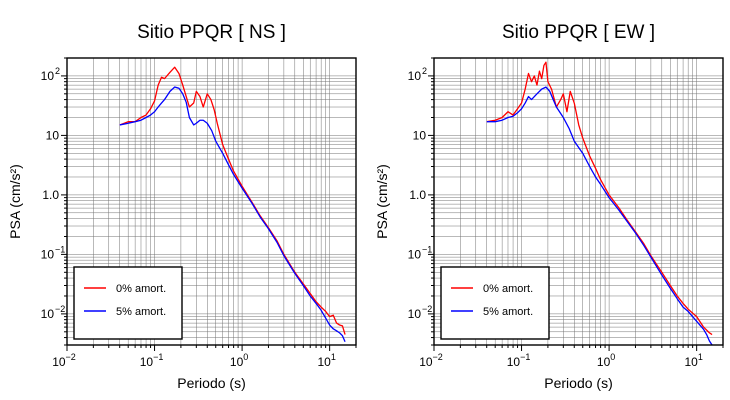 The image size is (730, 400). What do you see at coordinates (211, 32) in the screenshot?
I see `chart-title: Sitio PPQR [ NS ]` at bounding box center [211, 32].